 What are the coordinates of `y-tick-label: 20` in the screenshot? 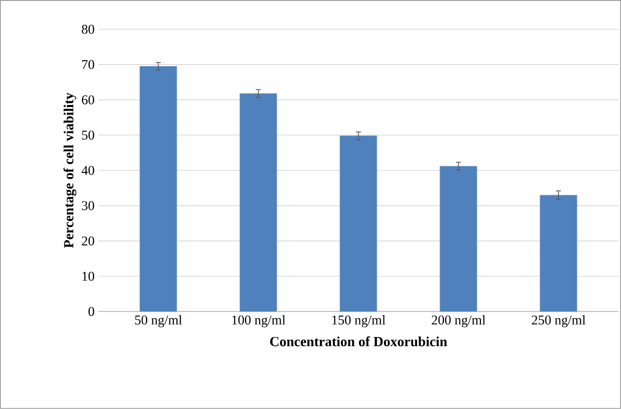 It's located at (88, 241).